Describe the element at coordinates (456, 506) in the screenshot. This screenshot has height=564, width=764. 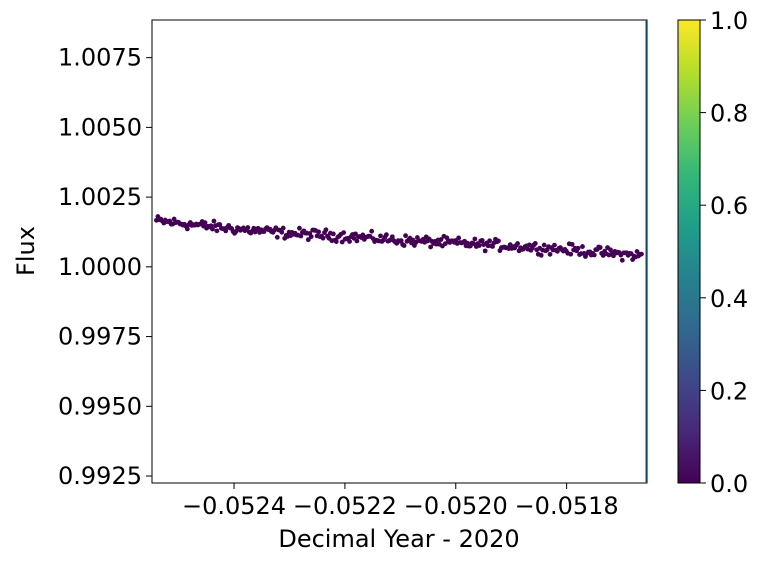
I see `x-tick-label: −0.0520` at that location.